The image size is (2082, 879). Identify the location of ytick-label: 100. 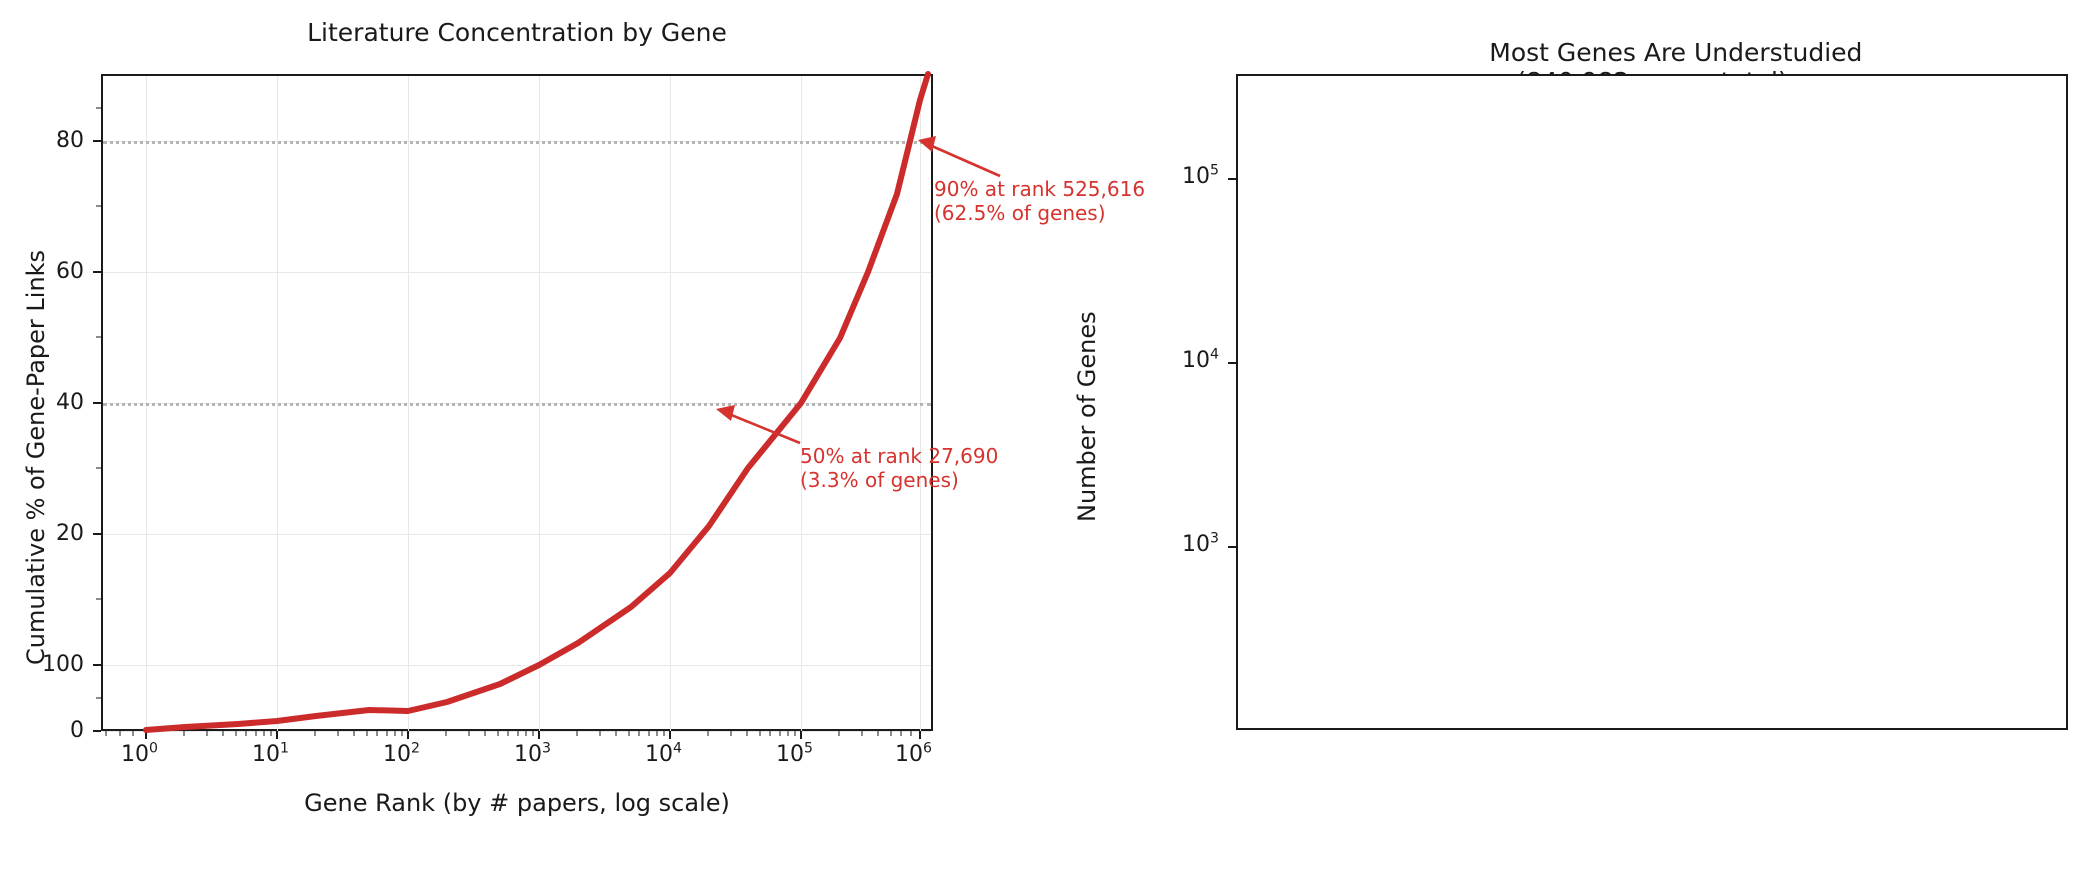
(63, 664).